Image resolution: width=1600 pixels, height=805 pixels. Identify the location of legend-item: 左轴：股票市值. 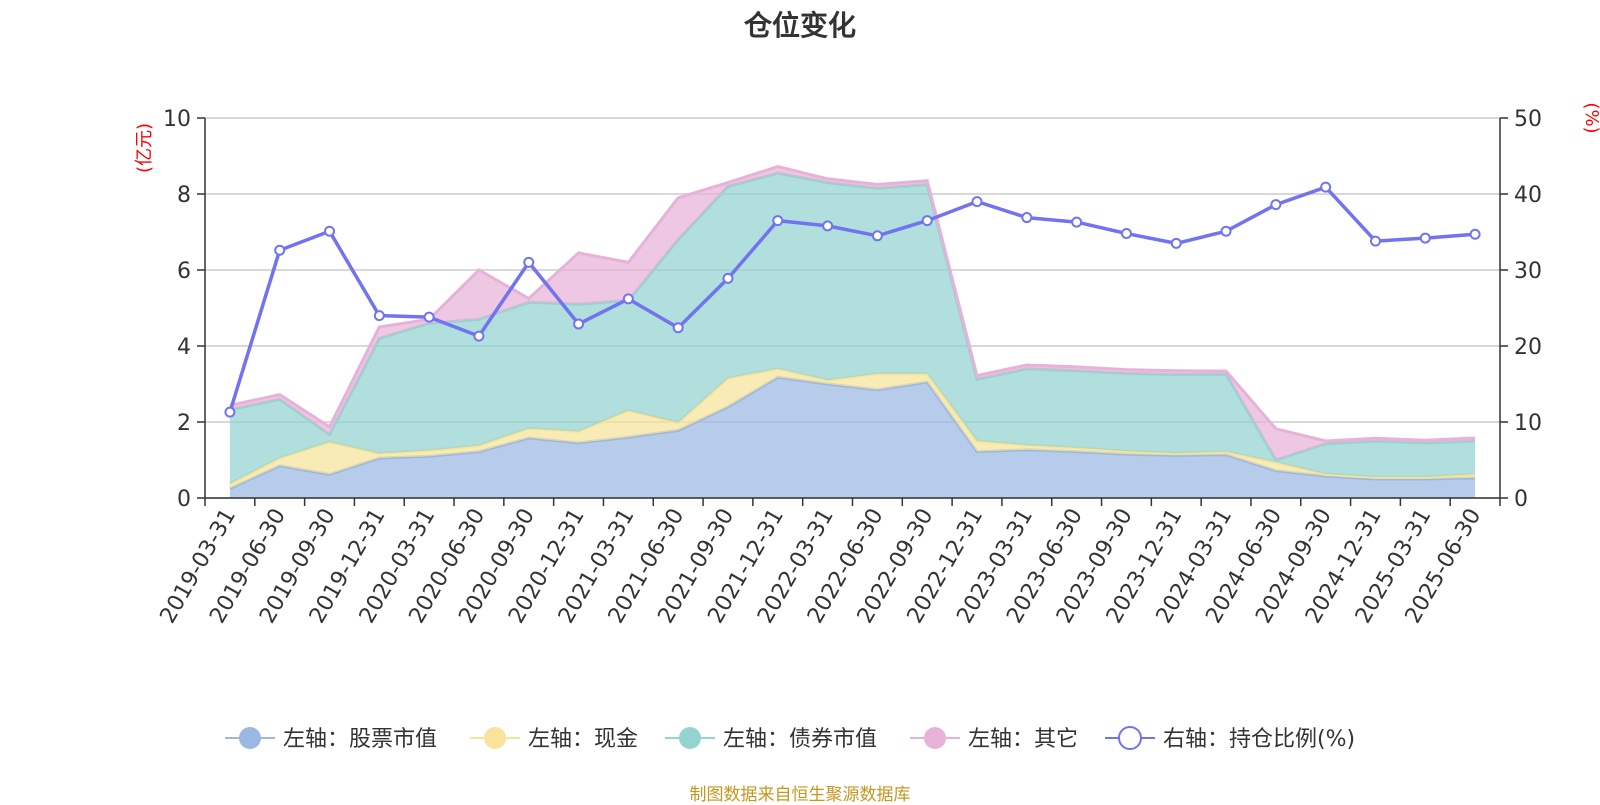
(331, 739).